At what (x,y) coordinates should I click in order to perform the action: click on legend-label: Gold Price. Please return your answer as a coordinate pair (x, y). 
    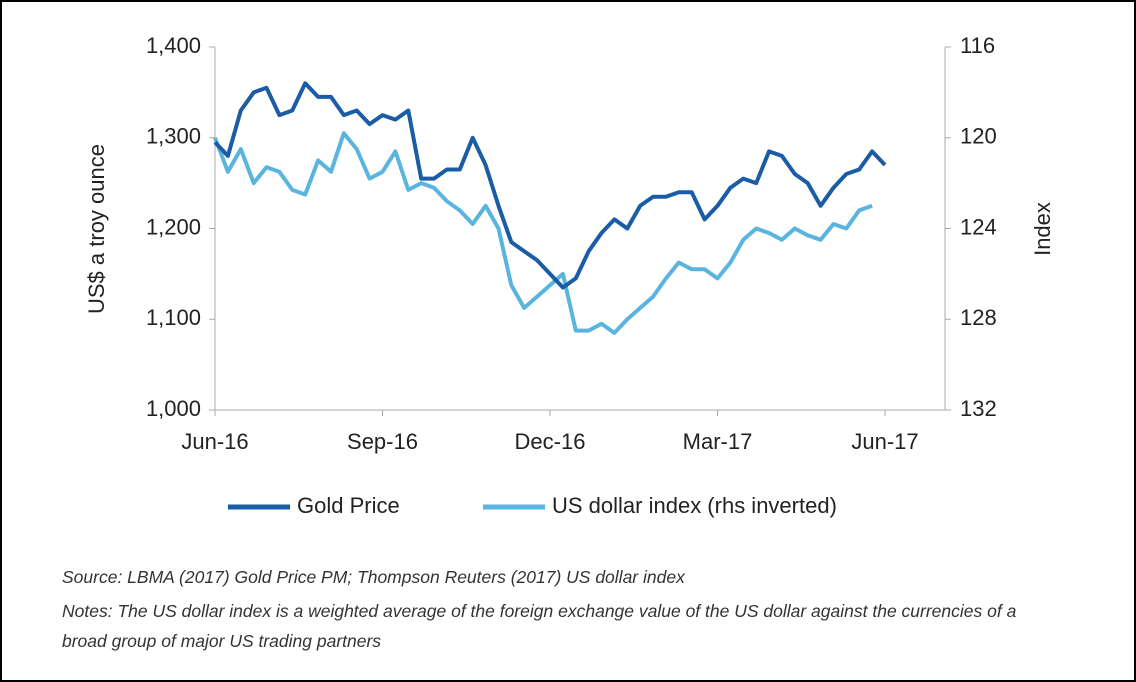
    Looking at the image, I should click on (348, 505).